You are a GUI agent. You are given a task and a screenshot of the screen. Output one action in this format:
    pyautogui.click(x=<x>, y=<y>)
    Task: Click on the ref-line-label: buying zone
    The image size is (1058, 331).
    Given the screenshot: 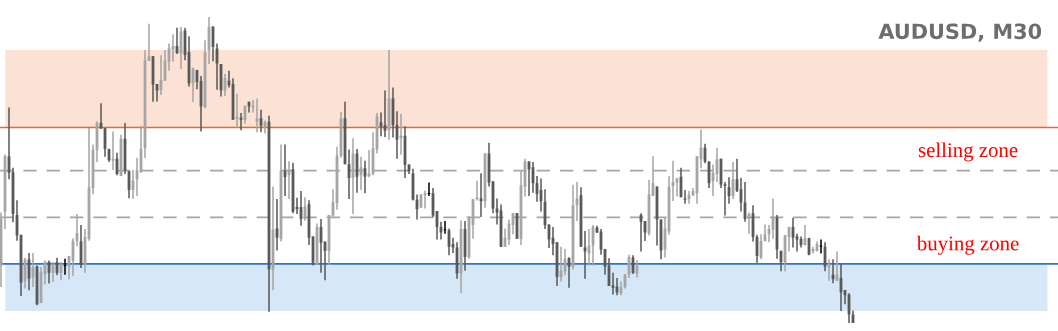 What is the action you would take?
    pyautogui.click(x=967, y=245)
    